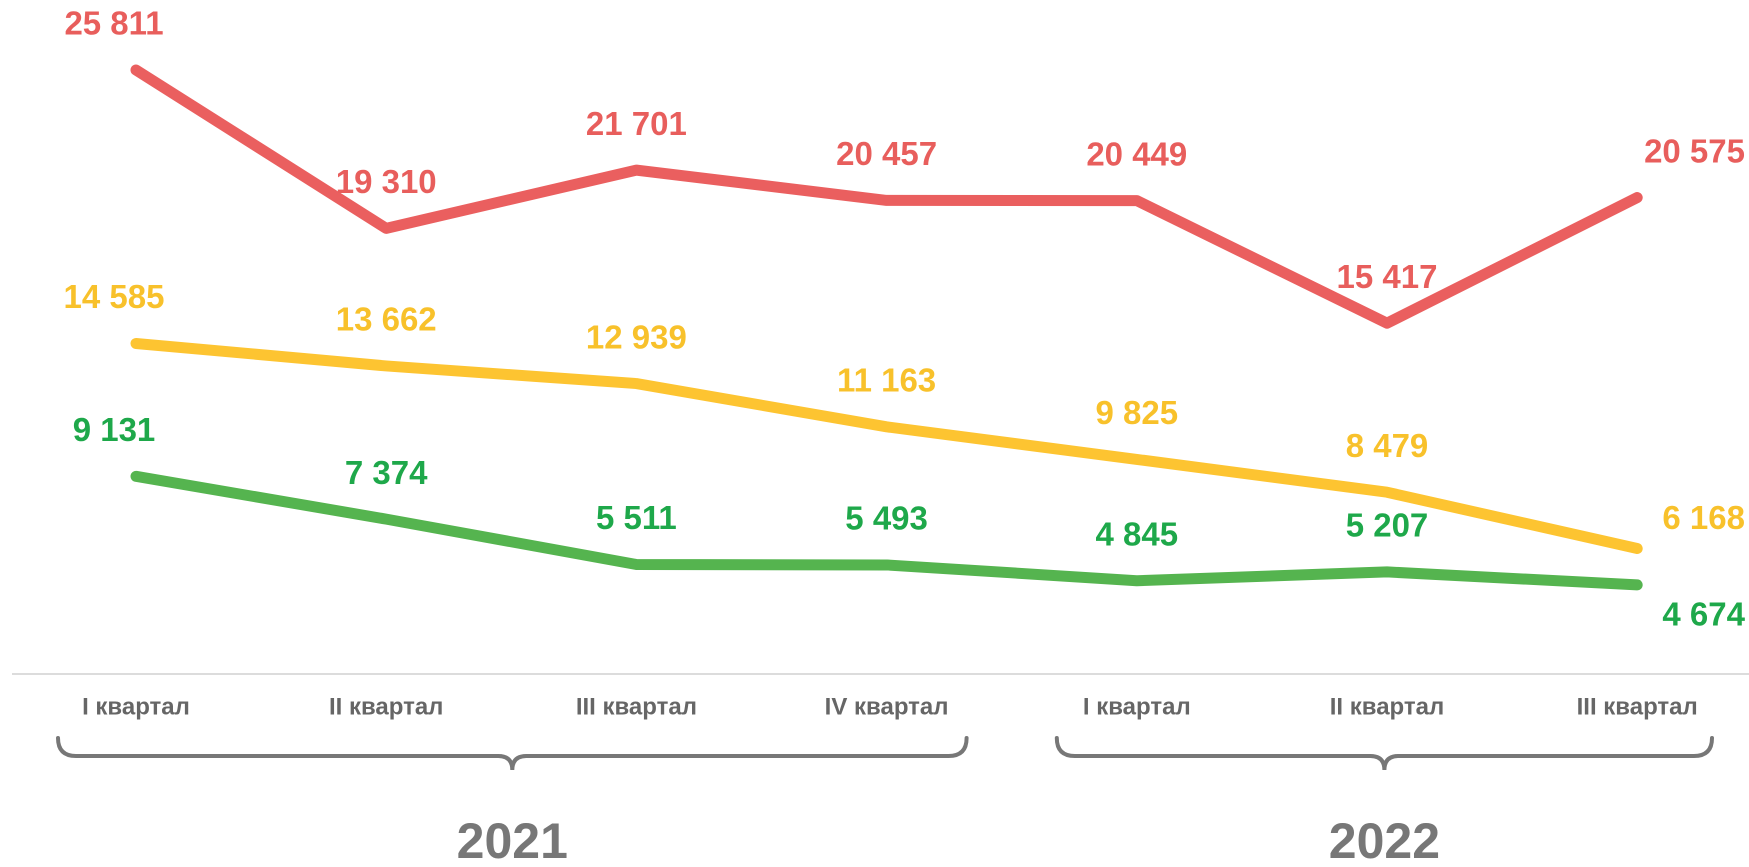  What do you see at coordinates (114, 429) in the screenshot?
I see `value-label: 9 131` at bounding box center [114, 429].